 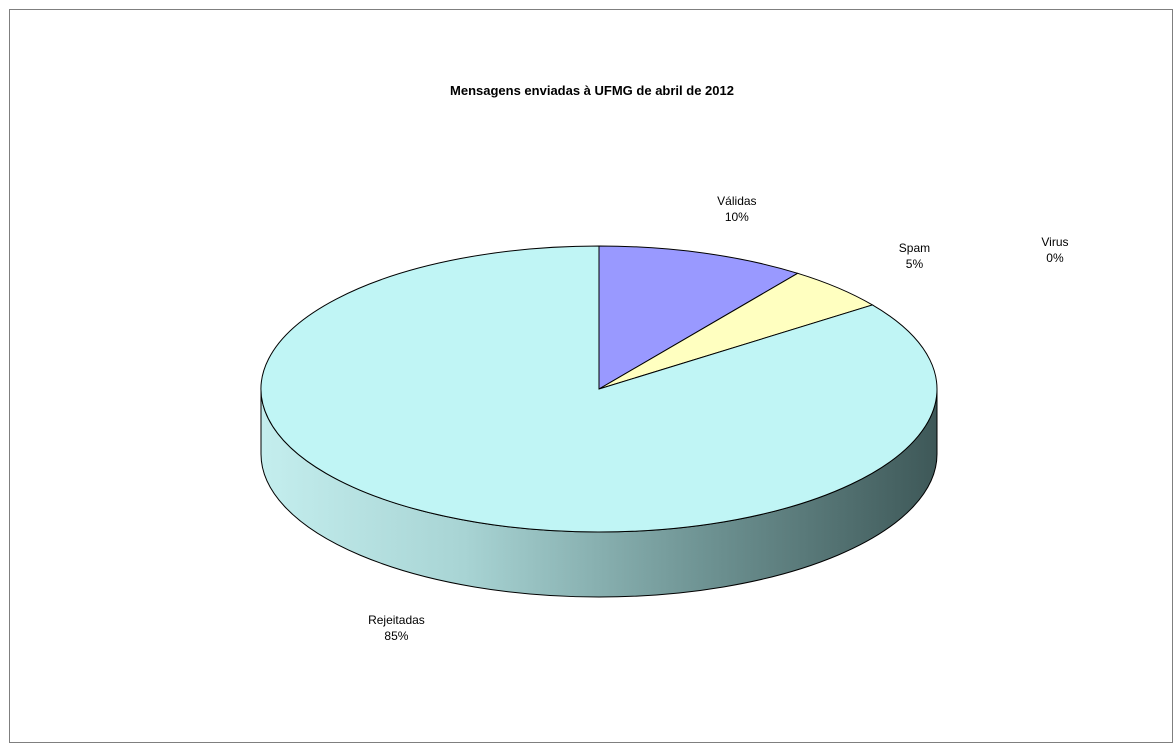 I want to click on data-label-percent: 0%, so click(x=1055, y=258).